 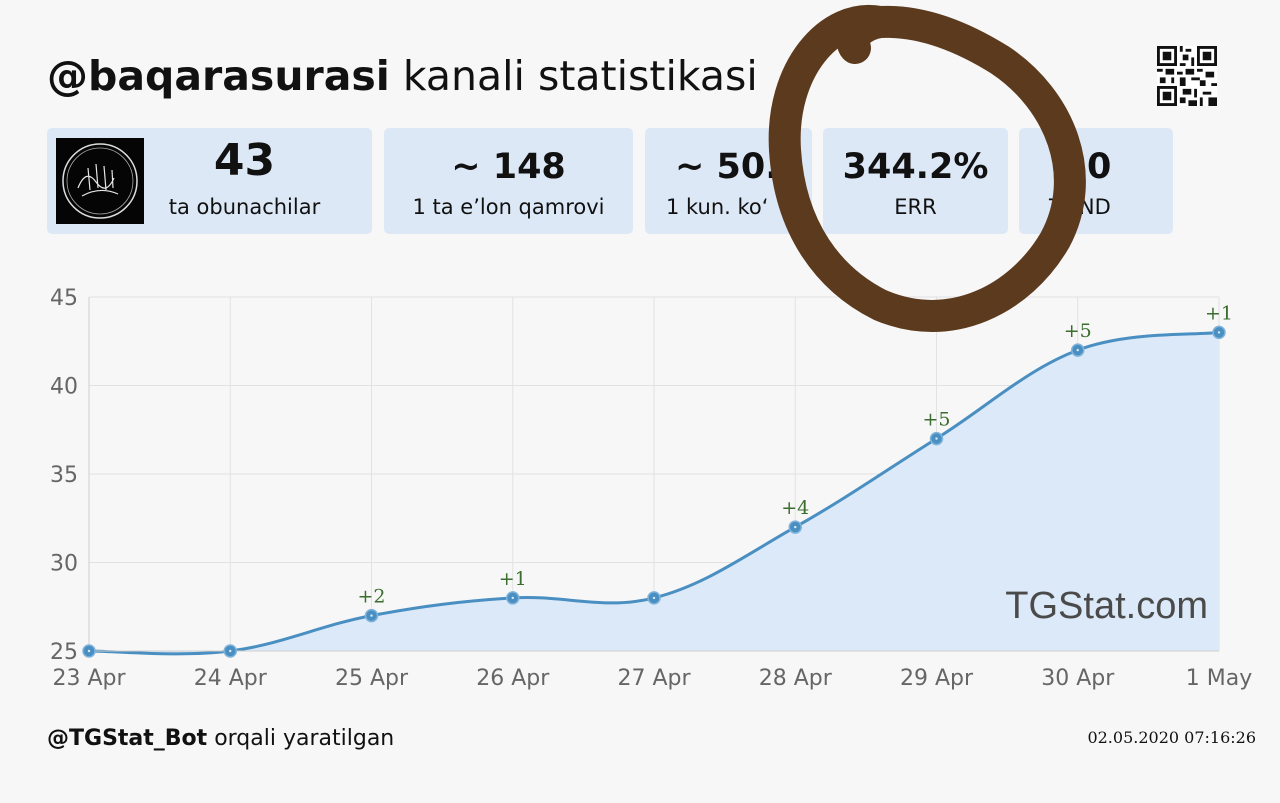 What do you see at coordinates (64, 475) in the screenshot?
I see `y-tick-label: 35` at bounding box center [64, 475].